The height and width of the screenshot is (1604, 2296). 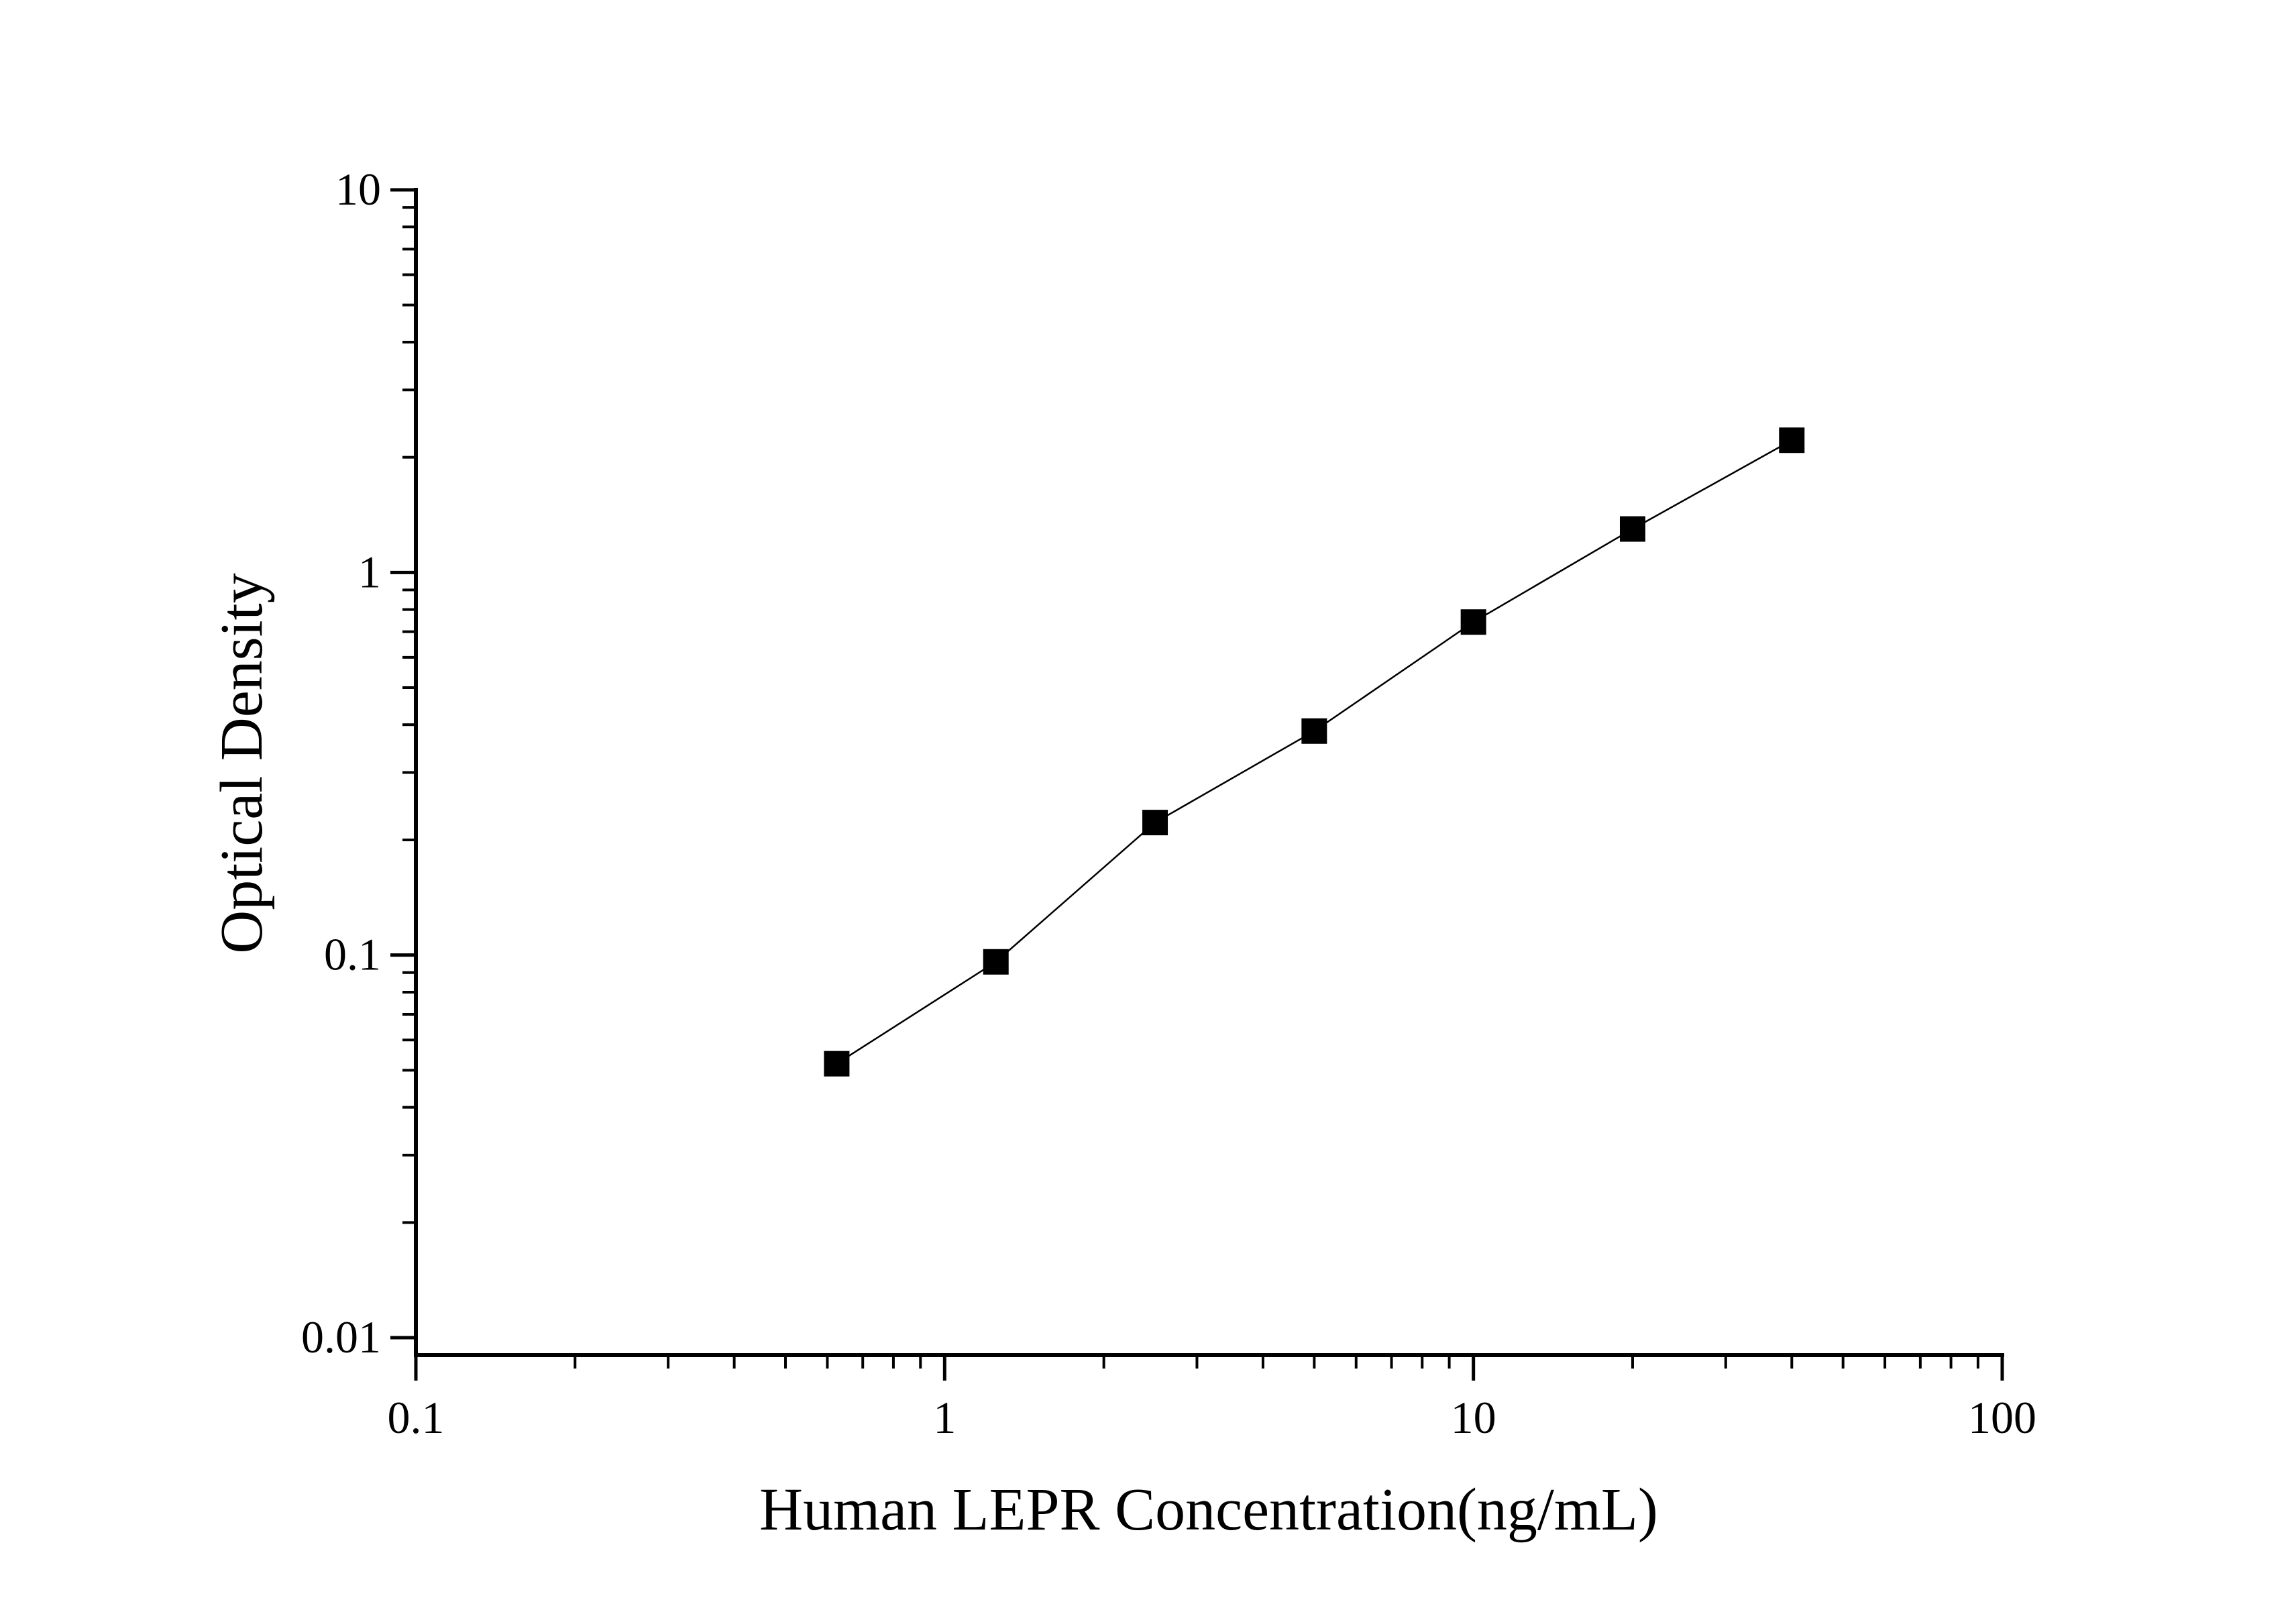 I want to click on x-tick-label: 1, so click(x=945, y=1418).